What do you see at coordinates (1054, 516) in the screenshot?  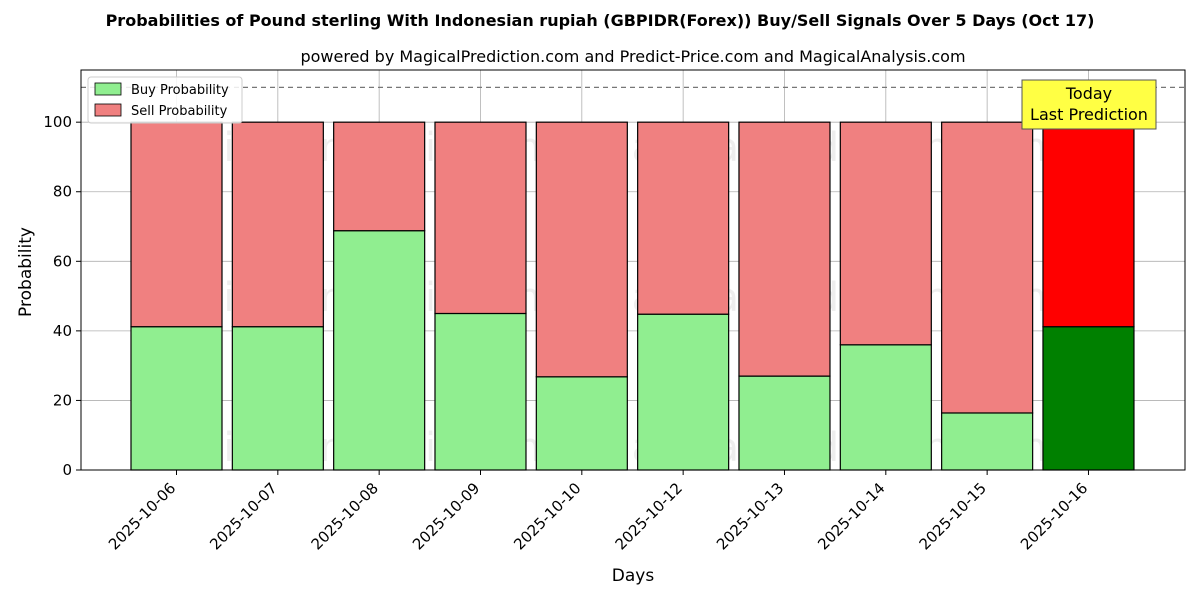 I see `x-tick-label: 2025-10-16` at bounding box center [1054, 516].